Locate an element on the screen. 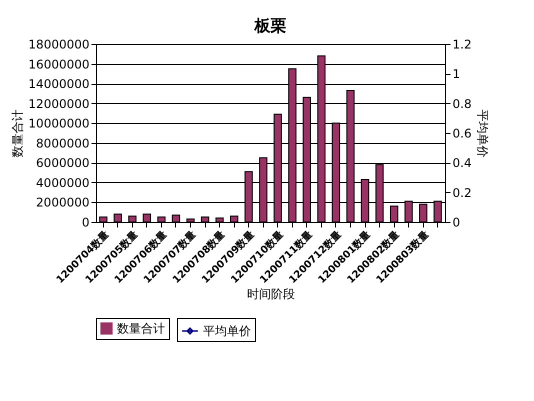  y2-tick-label: 0.8 is located at coordinates (462, 103).